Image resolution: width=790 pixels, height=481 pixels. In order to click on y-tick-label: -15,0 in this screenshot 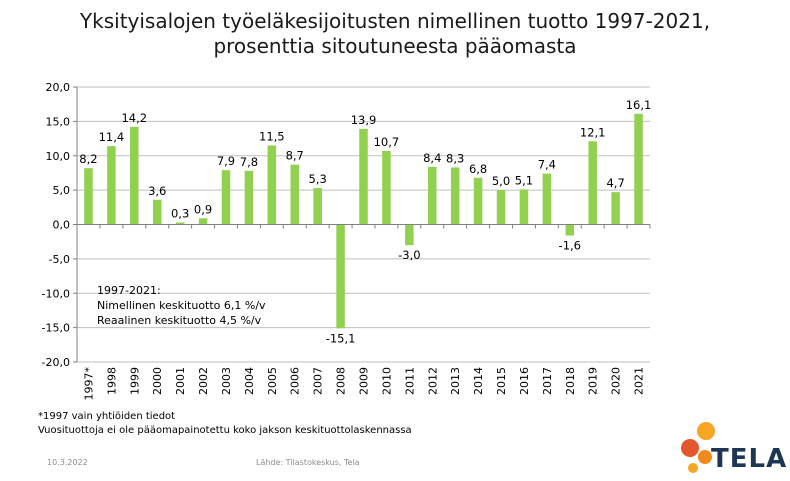, I will do `click(56, 328)`.